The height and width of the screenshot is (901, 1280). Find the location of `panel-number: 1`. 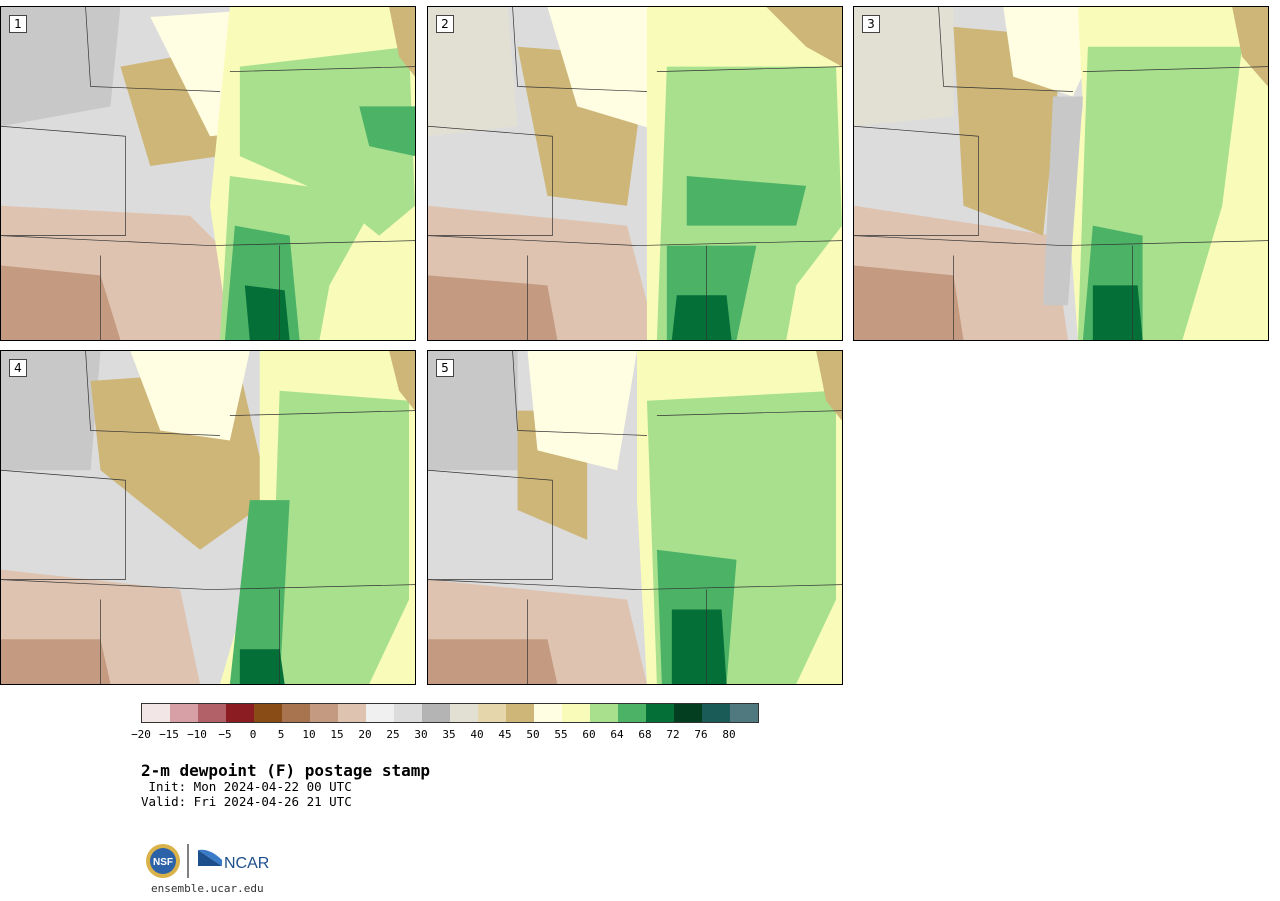

panel-number: 1 is located at coordinates (18, 24).